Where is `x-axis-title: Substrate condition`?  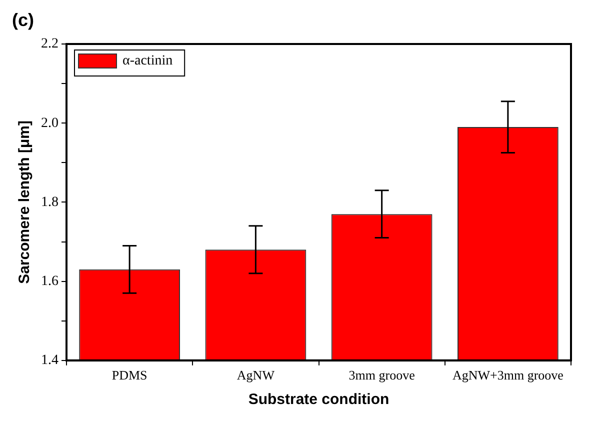 x-axis-title: Substrate condition is located at coordinates (319, 399).